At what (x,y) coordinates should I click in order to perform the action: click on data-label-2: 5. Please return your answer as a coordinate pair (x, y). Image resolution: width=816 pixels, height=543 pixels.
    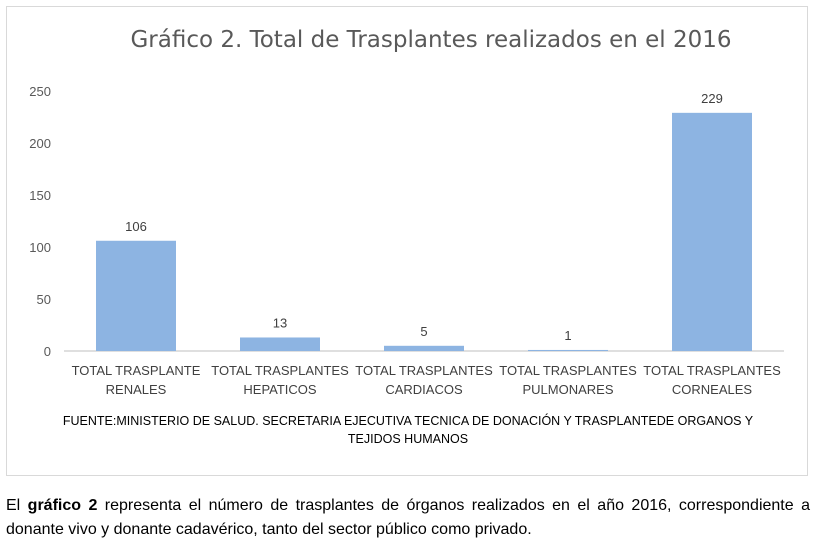
    Looking at the image, I should click on (423, 331).